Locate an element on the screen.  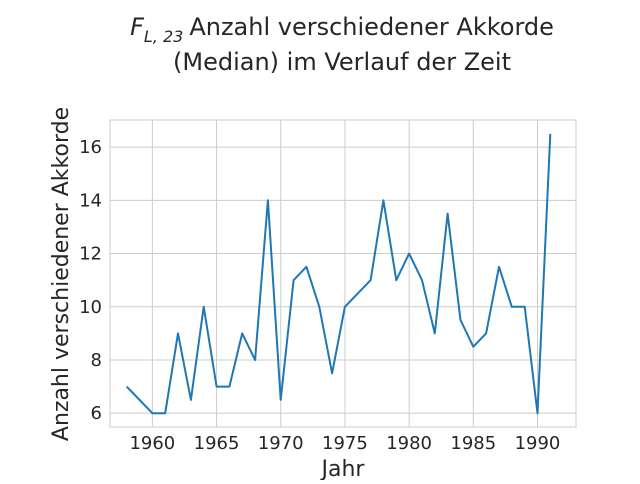
x-axis-label: Jahr is located at coordinates (343, 468).